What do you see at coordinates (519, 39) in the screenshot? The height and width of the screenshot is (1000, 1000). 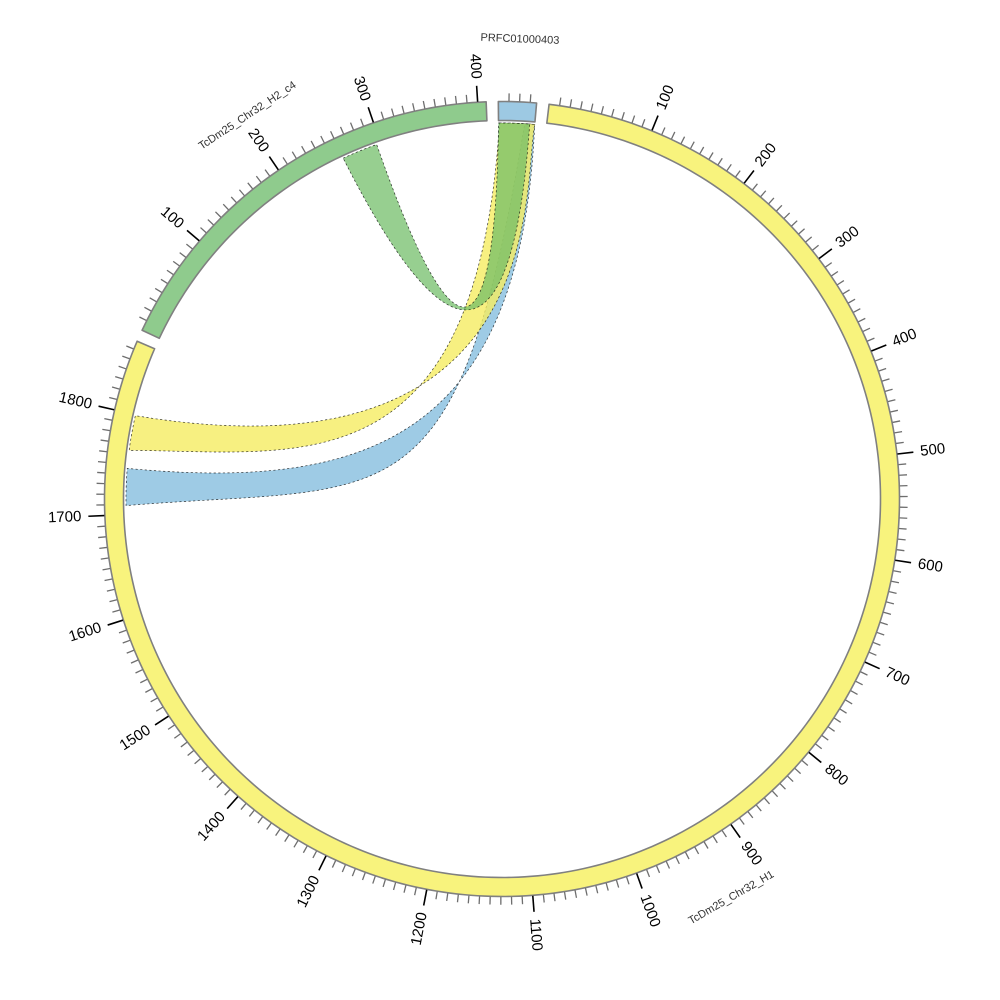 I see `svg-text: PRFC01000403` at bounding box center [519, 39].